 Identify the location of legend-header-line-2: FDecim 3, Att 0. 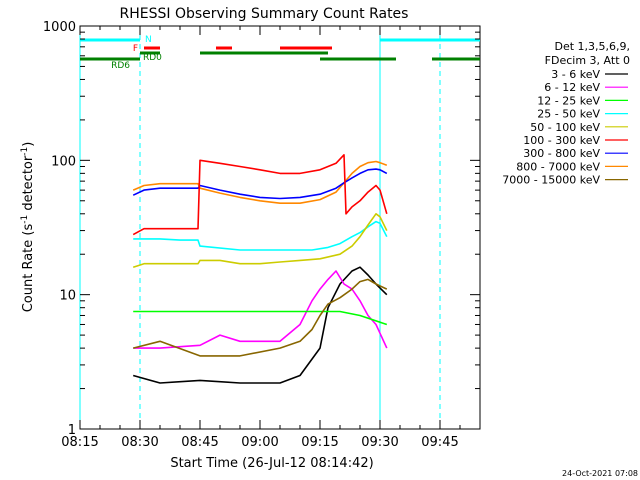
(587, 60).